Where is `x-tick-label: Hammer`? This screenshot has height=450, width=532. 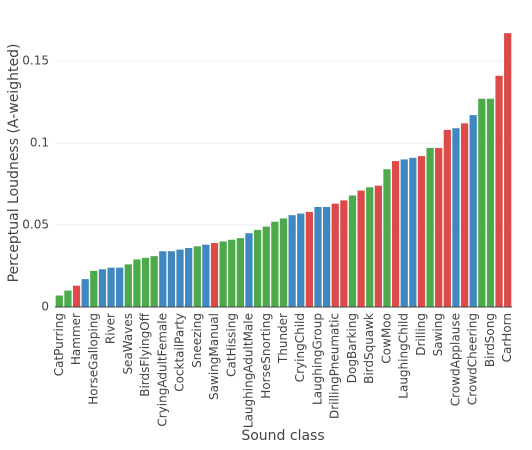 x-tick-label: Hammer is located at coordinates (76, 339).